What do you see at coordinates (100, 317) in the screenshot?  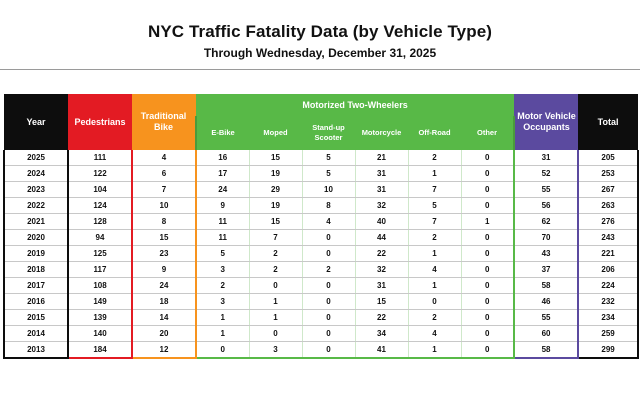 I see `cell-pedestrians: 139` at bounding box center [100, 317].